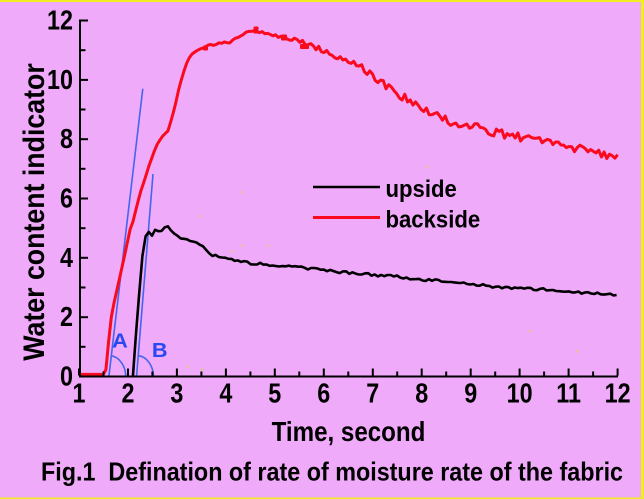  I want to click on svg-text: 11, so click(568, 394).